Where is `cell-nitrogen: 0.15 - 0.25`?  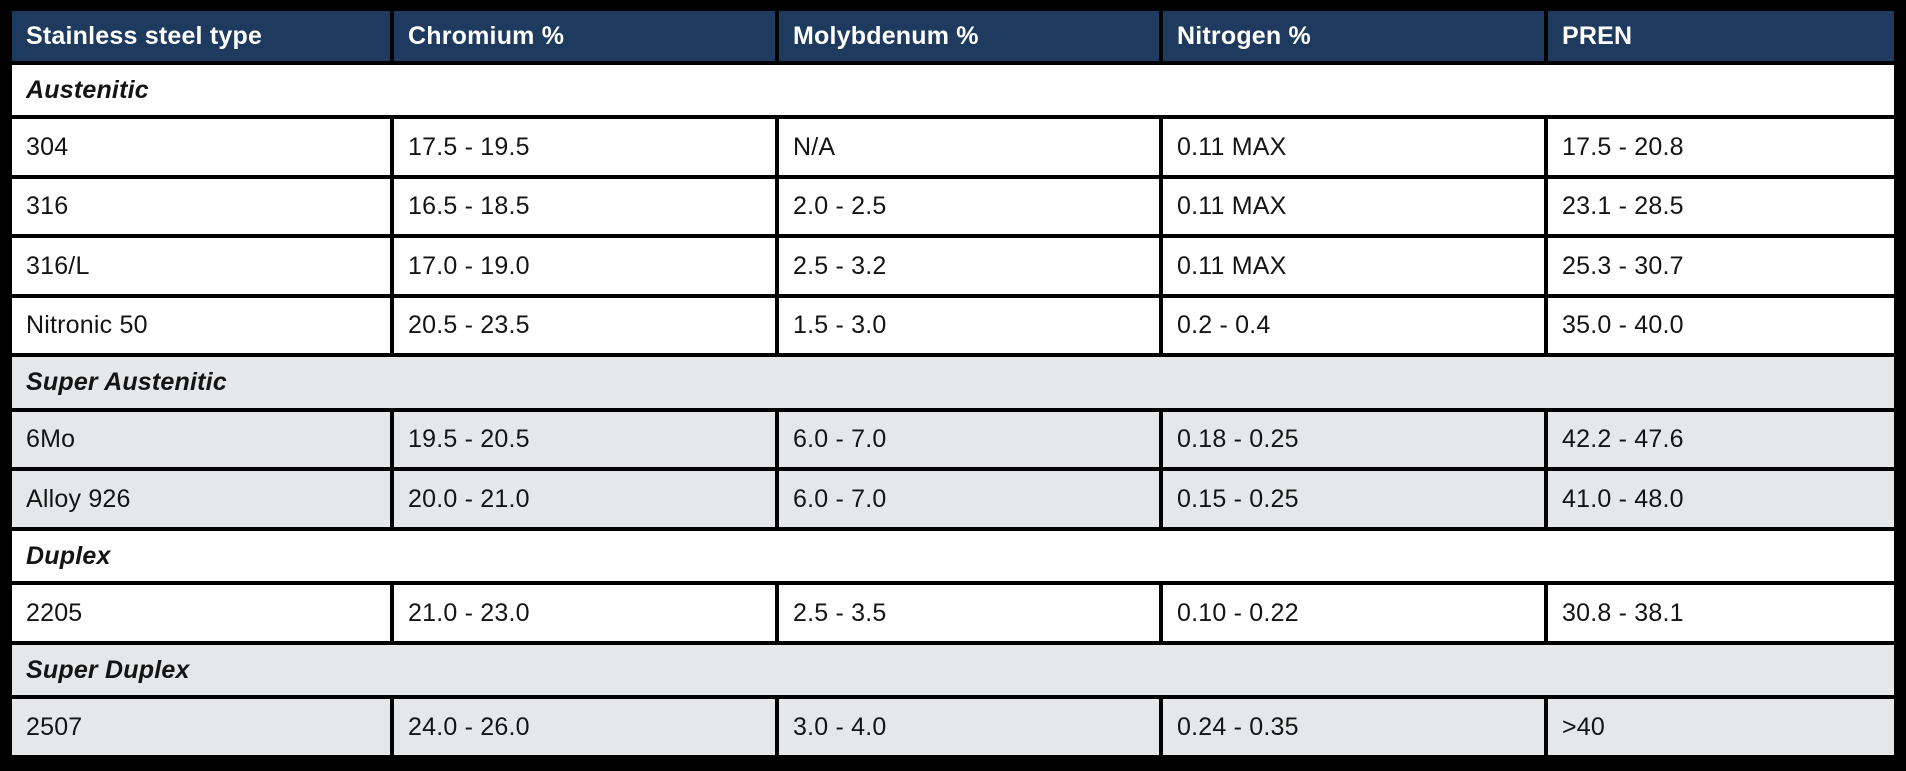 cell-nitrogen: 0.15 - 0.25 is located at coordinates (1353, 499).